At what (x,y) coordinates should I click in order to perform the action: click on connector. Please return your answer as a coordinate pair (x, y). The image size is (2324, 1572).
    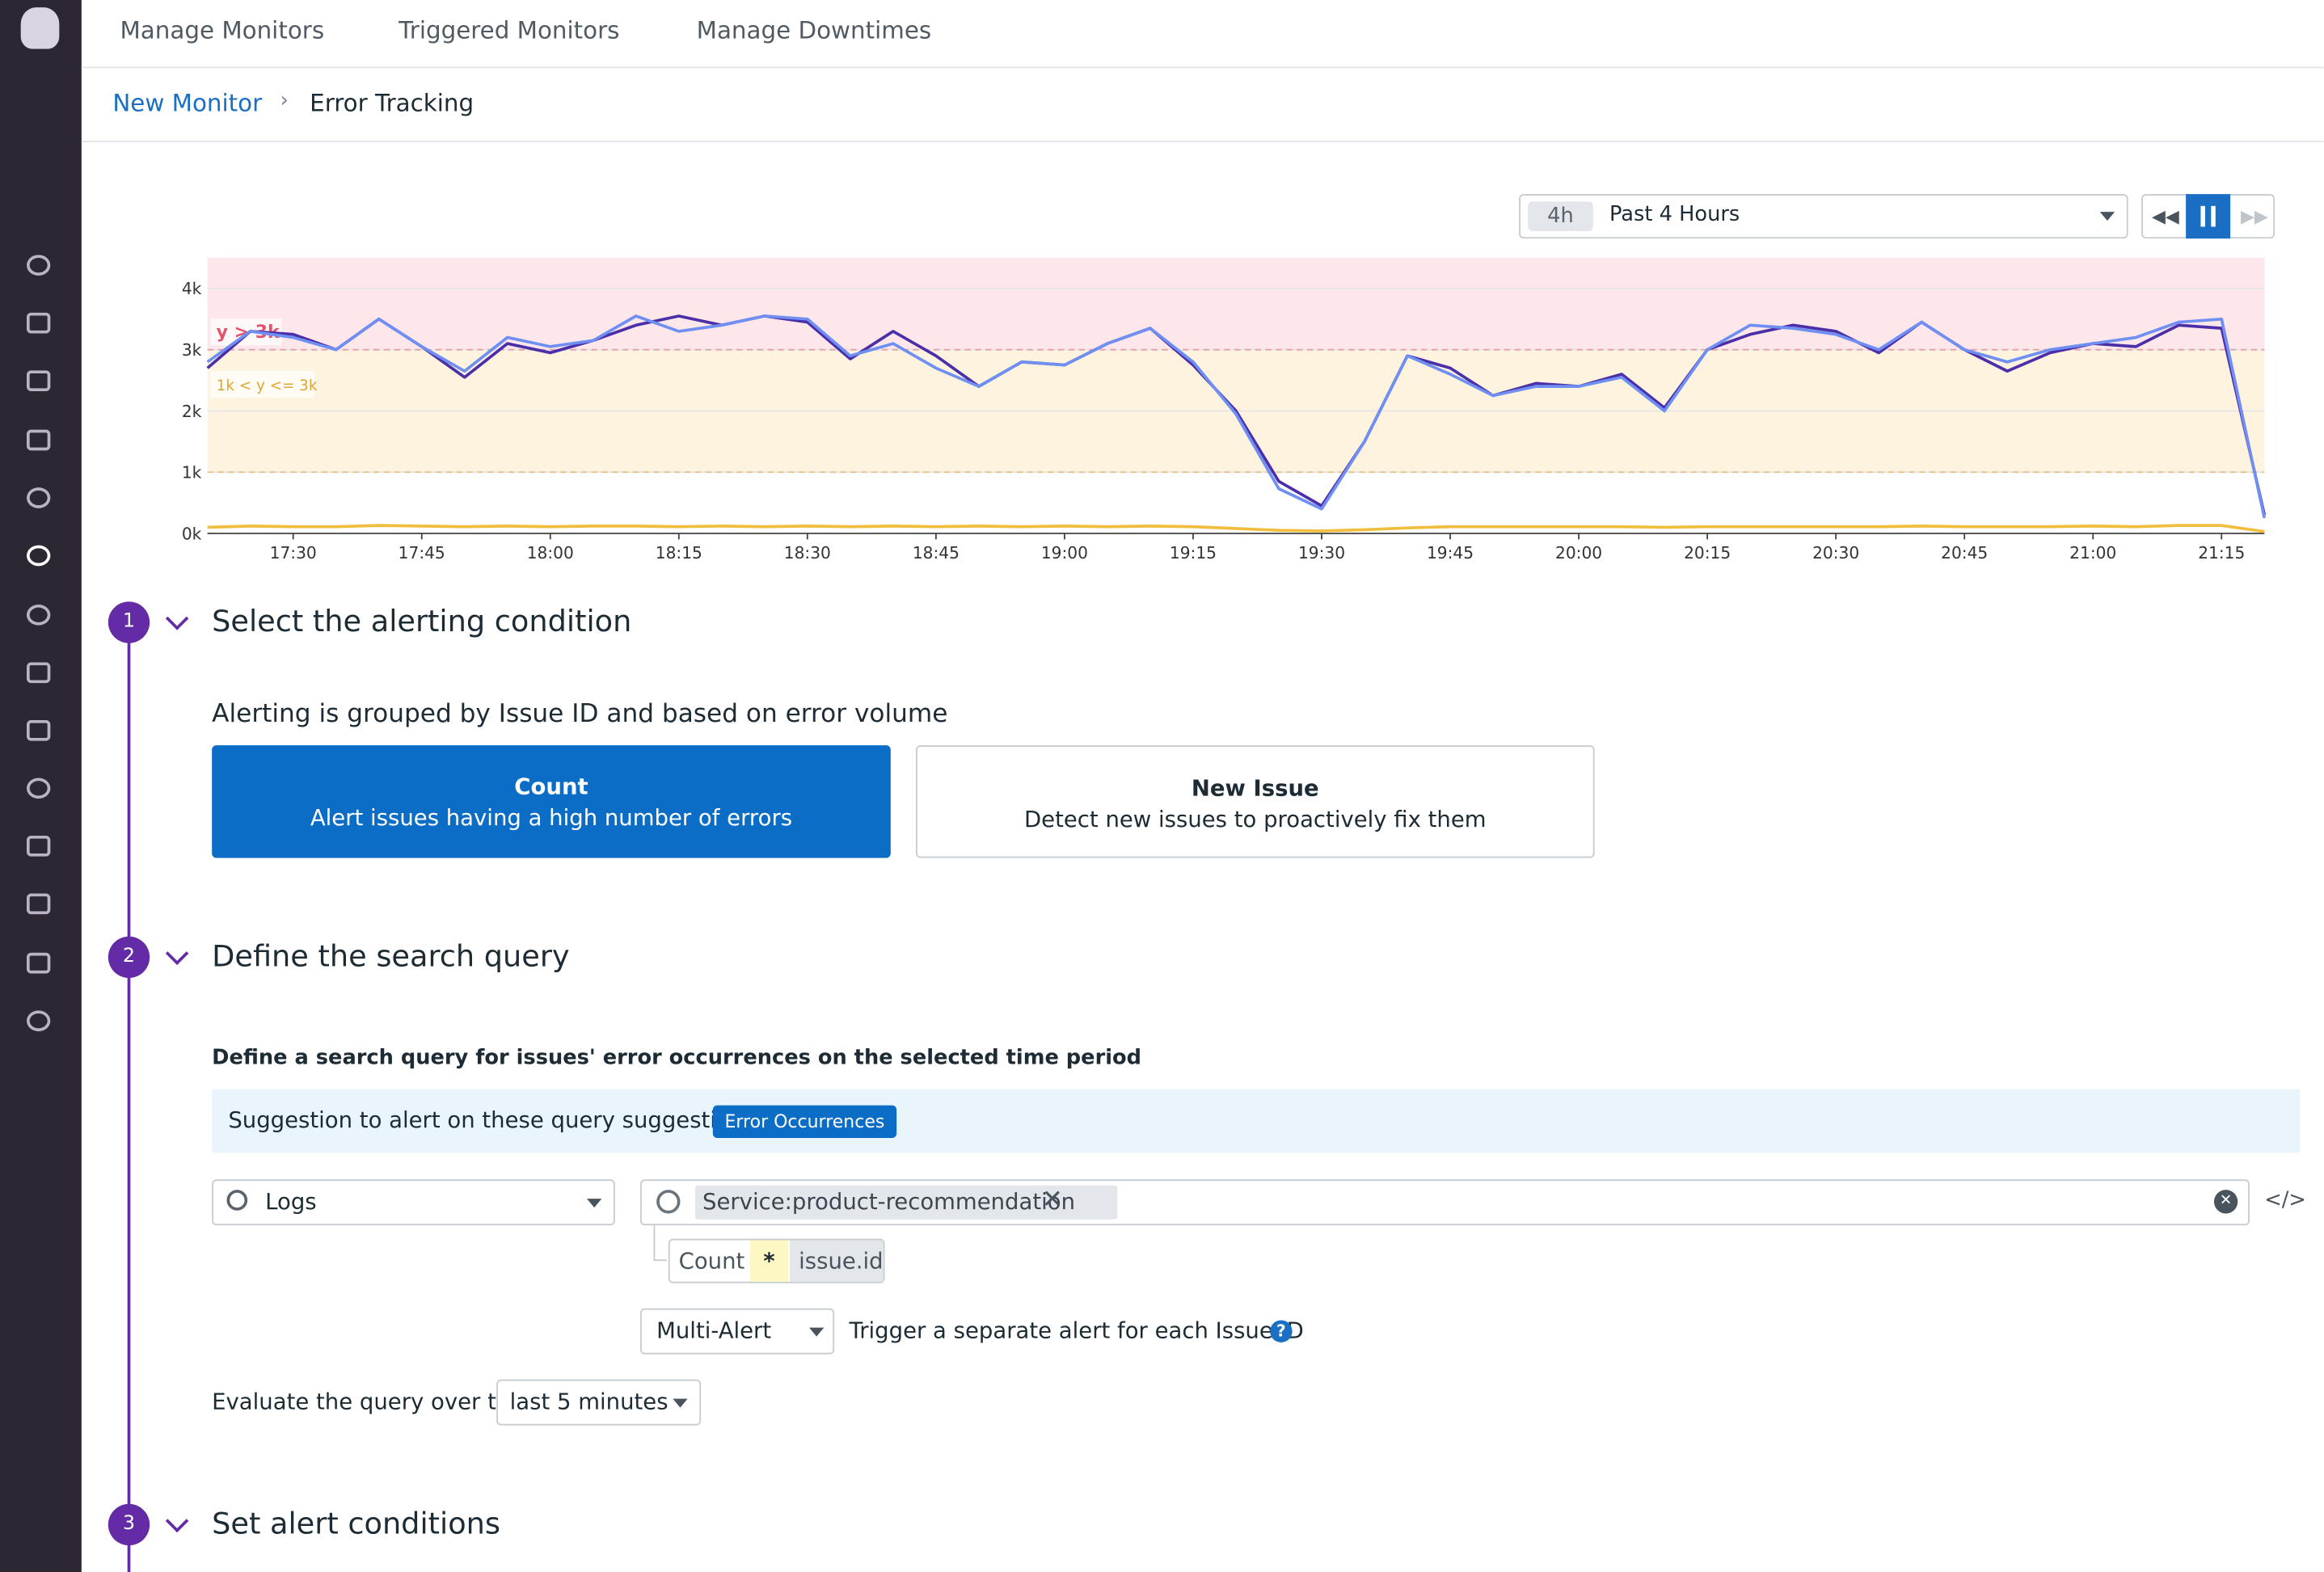
    Looking at the image, I should click on (659, 1243).